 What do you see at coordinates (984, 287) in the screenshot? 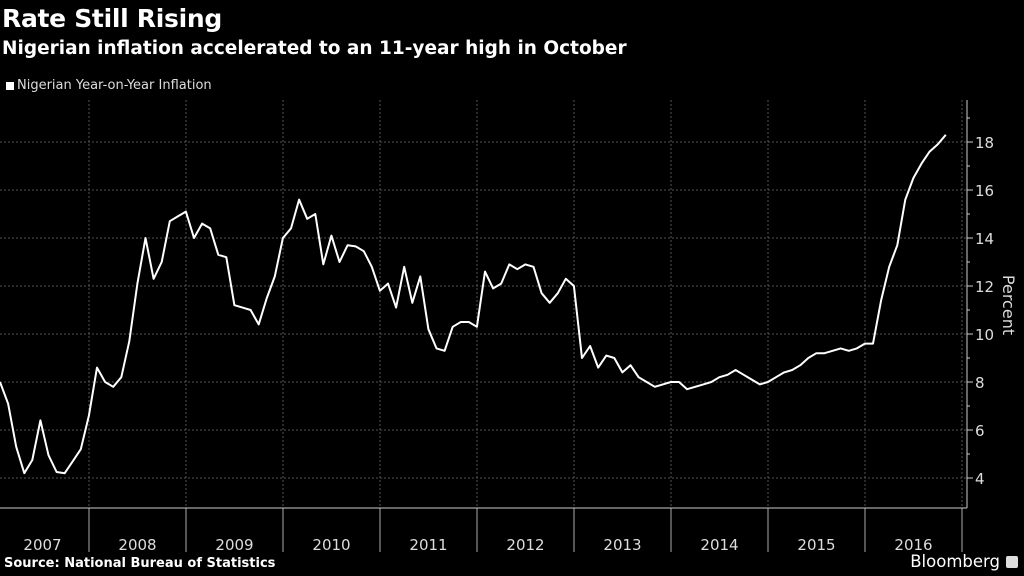
I see `y-tick-label: 12` at bounding box center [984, 287].